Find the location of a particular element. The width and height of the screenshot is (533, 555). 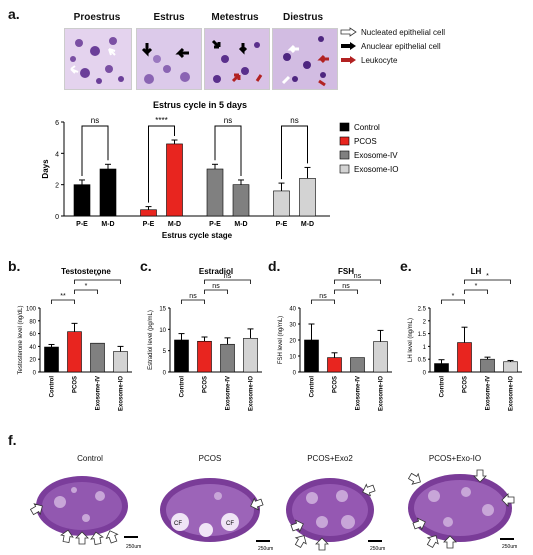

cell-legend-nucleated: Nucleated epithelial cell is located at coordinates (435, 32).